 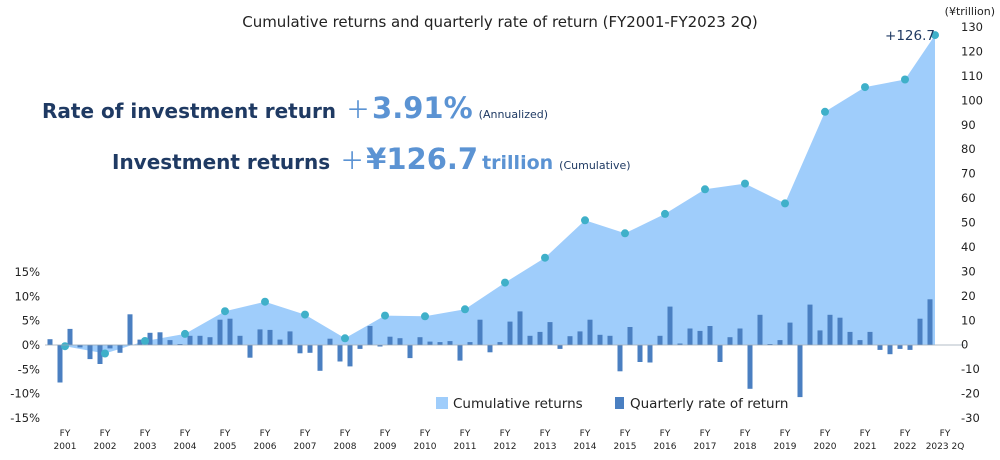 What do you see at coordinates (705, 447) in the screenshot?
I see `x-axis-tick-label: 2017` at bounding box center [705, 447].